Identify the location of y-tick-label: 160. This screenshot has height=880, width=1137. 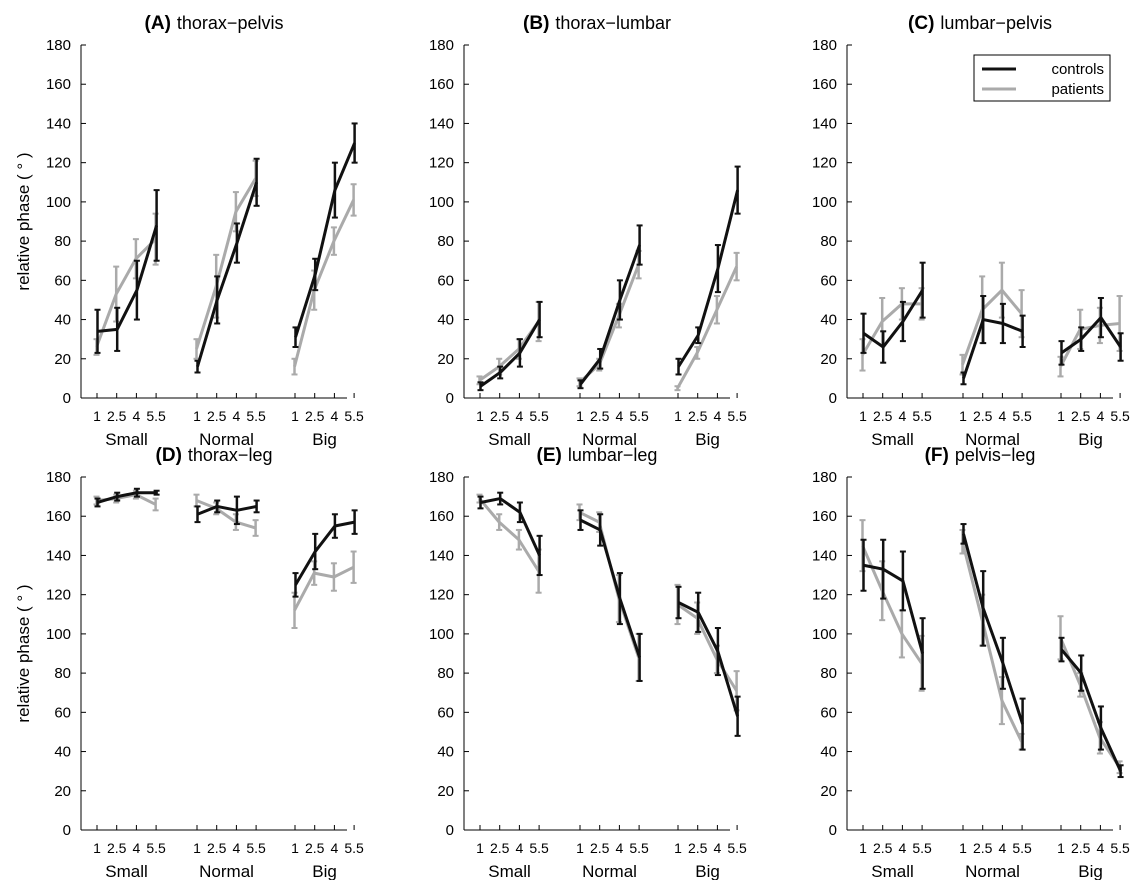
(441, 84).